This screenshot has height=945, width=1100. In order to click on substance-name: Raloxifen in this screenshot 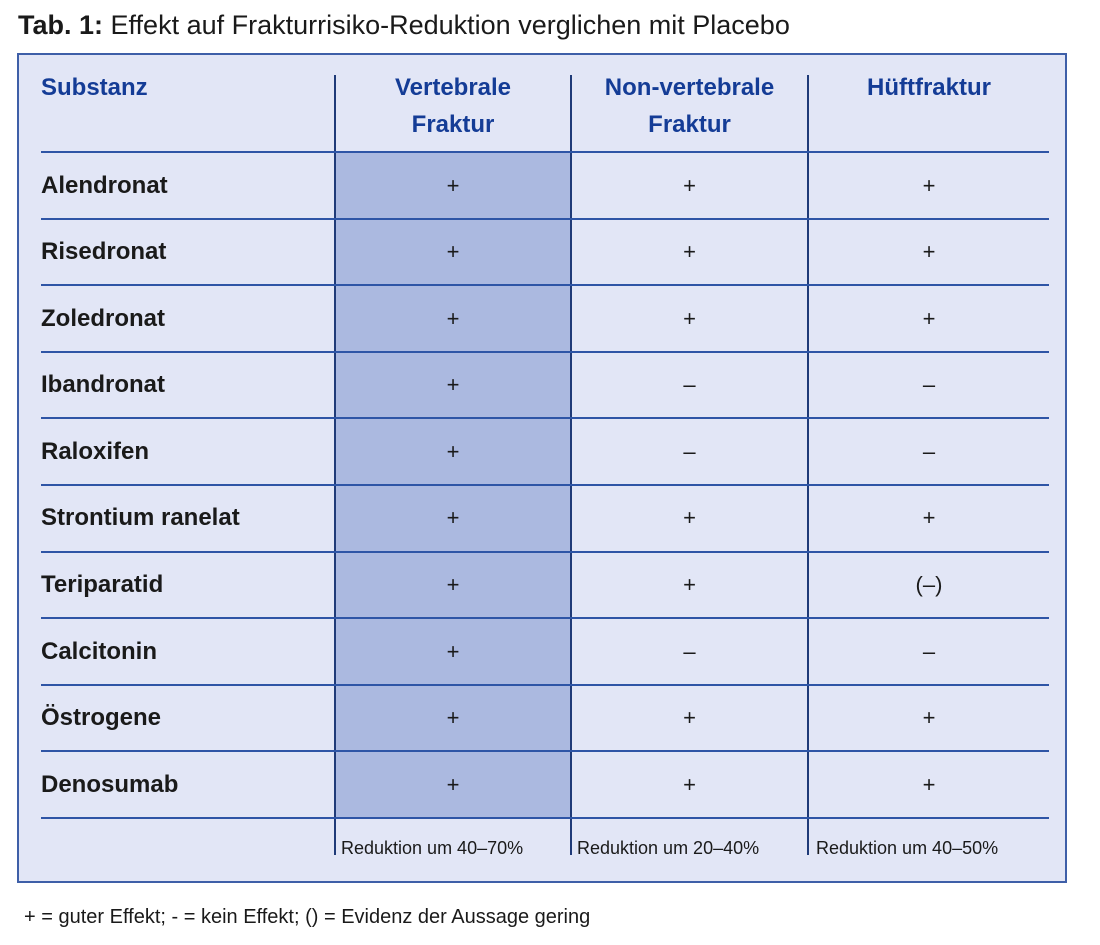, I will do `click(95, 451)`.